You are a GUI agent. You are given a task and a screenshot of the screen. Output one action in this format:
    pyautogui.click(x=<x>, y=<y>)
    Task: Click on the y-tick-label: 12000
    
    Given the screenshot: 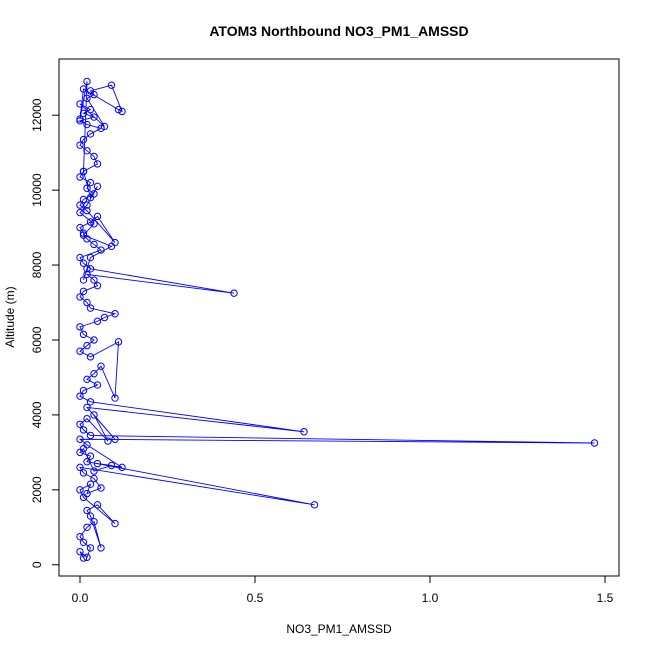 What is the action you would take?
    pyautogui.click(x=37, y=115)
    